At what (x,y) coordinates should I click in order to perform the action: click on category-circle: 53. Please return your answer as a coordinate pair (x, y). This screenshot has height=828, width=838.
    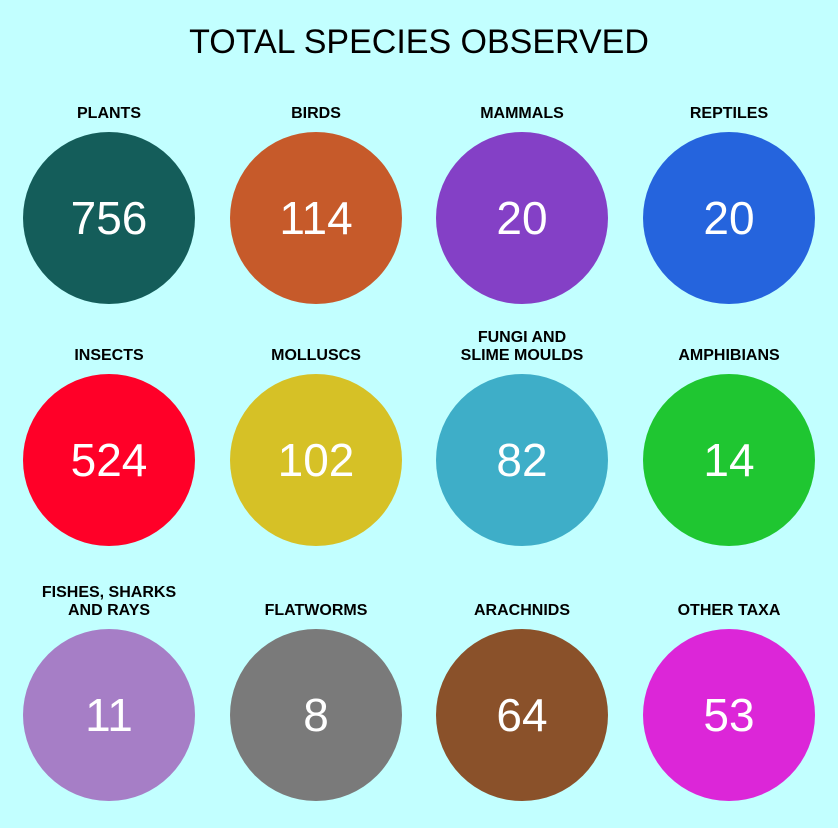
    Looking at the image, I should click on (729, 715).